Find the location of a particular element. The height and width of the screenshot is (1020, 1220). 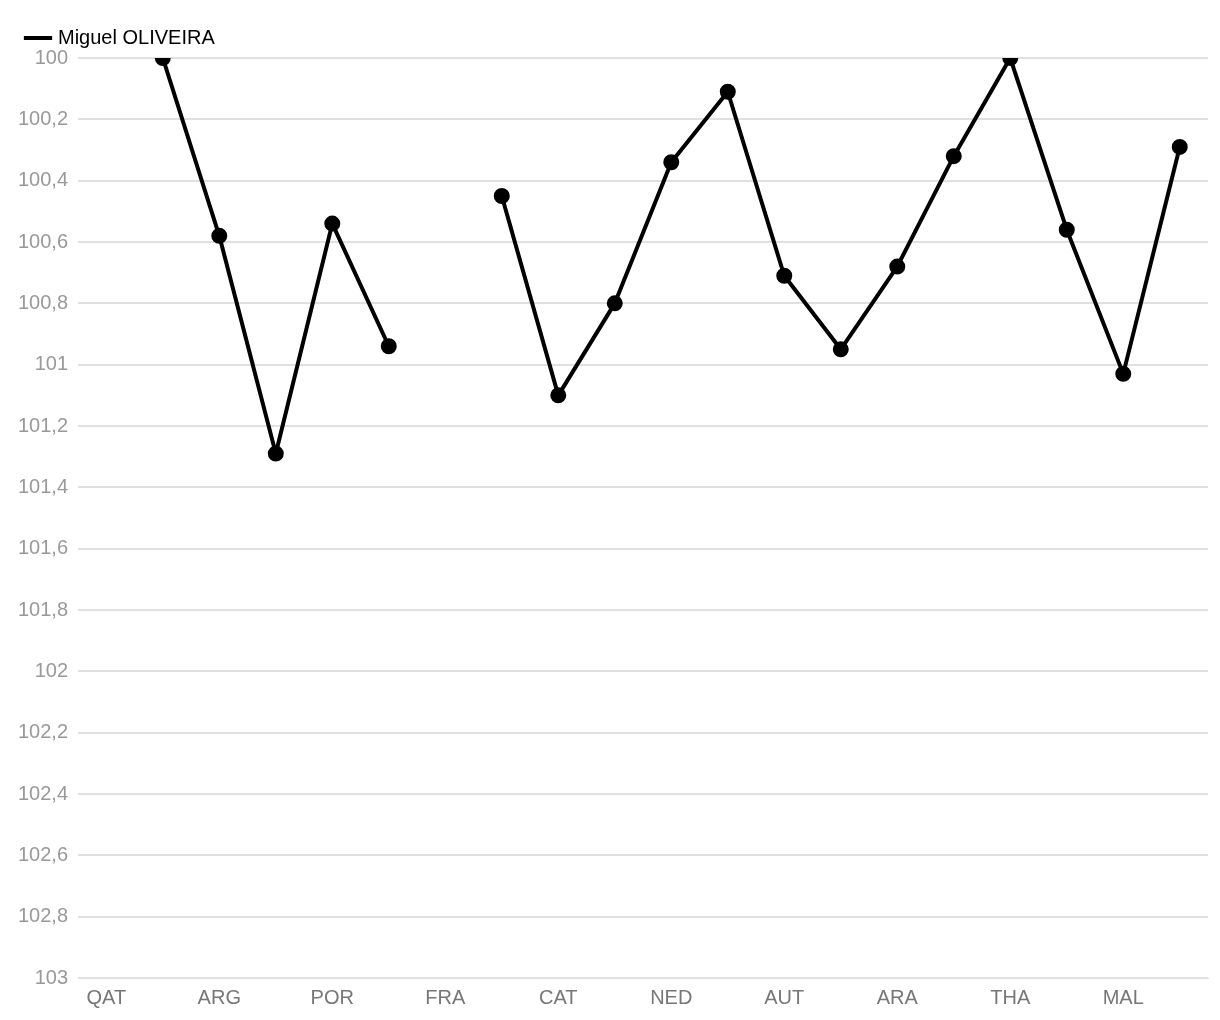

y-tick-label: 100,2 is located at coordinates (43, 117).